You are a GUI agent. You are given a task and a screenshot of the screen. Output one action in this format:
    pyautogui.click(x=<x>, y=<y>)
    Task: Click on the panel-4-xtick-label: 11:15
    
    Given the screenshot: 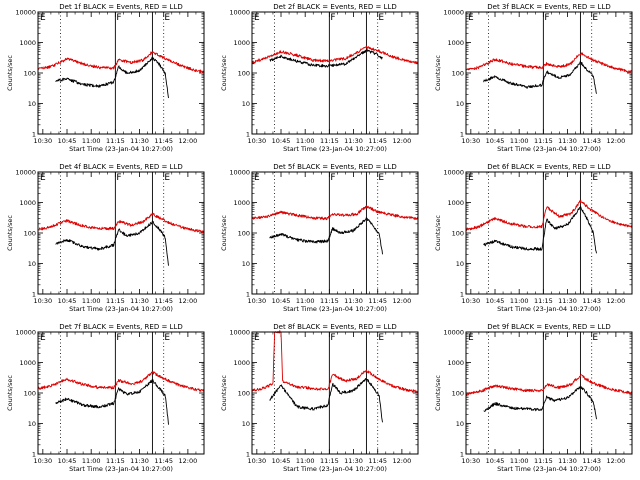 What is the action you would take?
    pyautogui.click(x=115, y=301)
    